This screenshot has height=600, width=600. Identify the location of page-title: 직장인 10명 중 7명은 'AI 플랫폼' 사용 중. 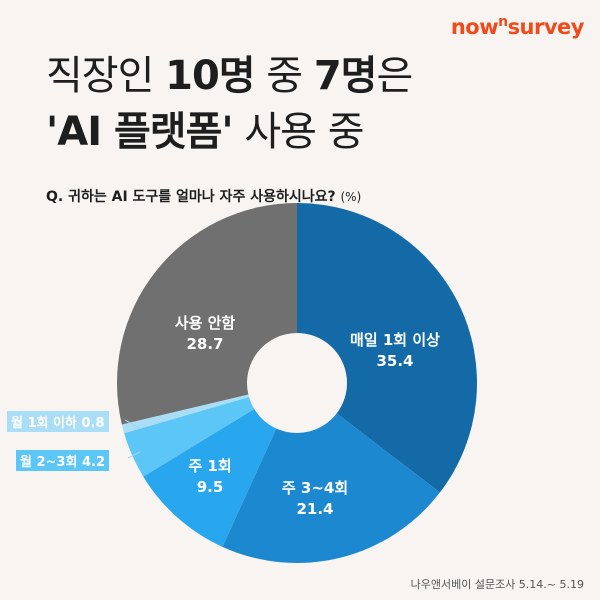
(229, 104).